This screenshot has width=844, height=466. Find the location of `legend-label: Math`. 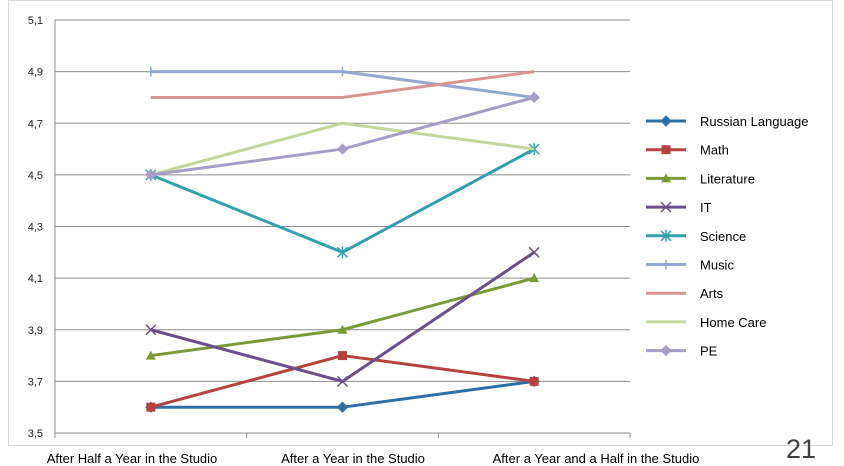

legend-label: Math is located at coordinates (714, 150).